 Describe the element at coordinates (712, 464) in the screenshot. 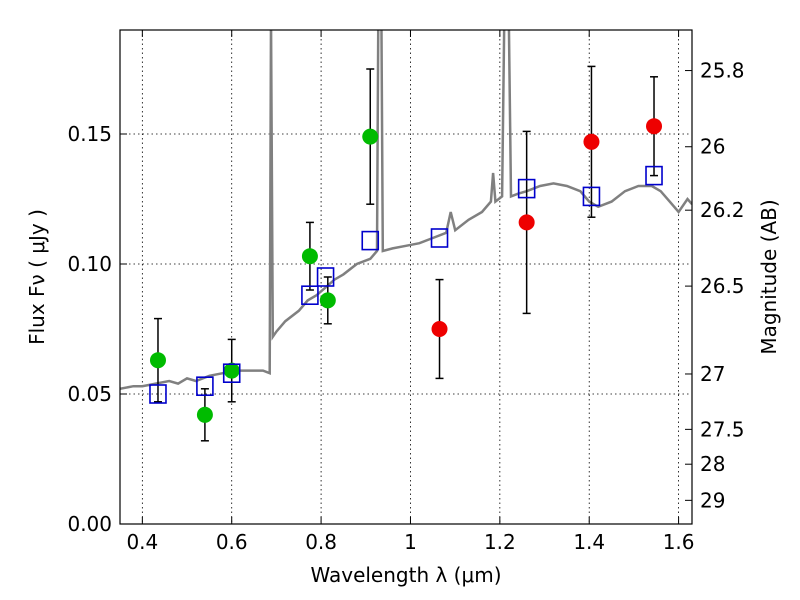

I see `right-tick-label: 28` at that location.